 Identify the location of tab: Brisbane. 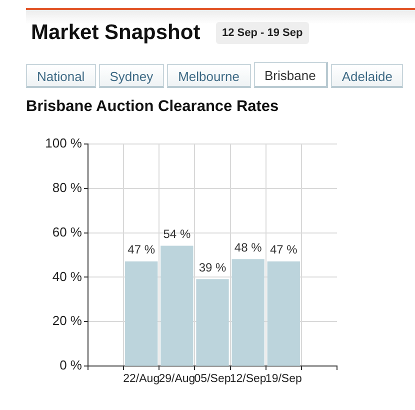
(291, 75).